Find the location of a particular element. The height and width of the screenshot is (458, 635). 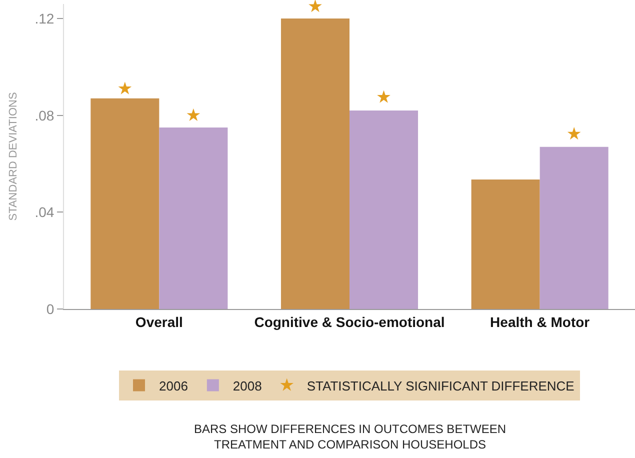

legend-label: 2006 is located at coordinates (173, 386).